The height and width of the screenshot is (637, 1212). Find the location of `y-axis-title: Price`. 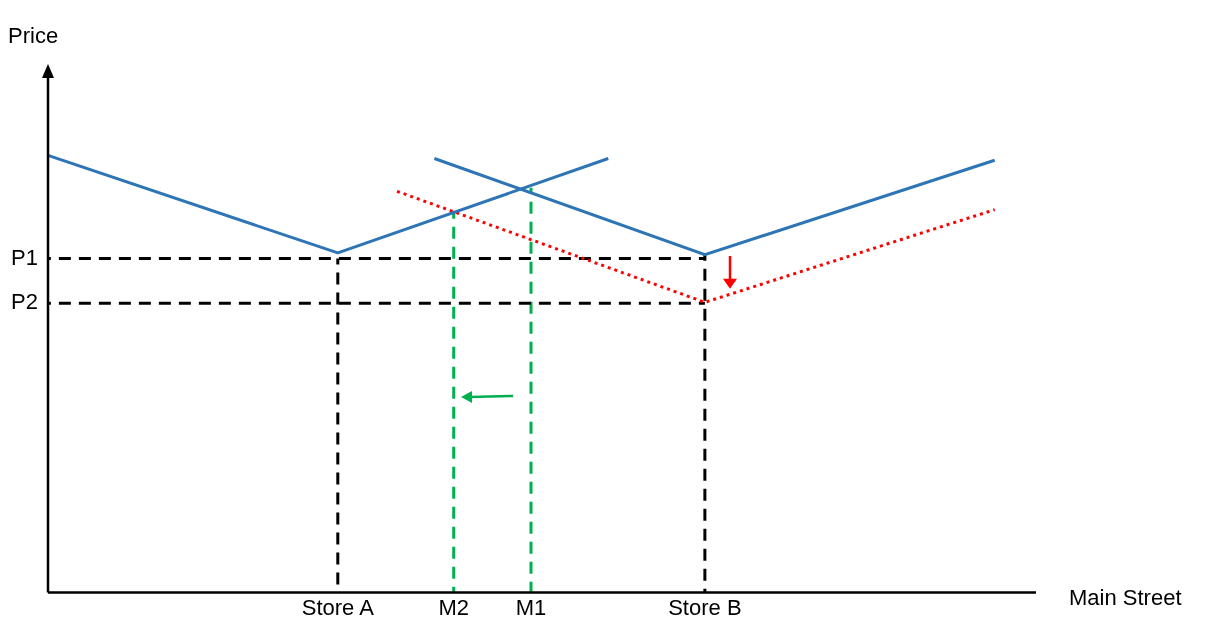

y-axis-title: Price is located at coordinates (33, 36).